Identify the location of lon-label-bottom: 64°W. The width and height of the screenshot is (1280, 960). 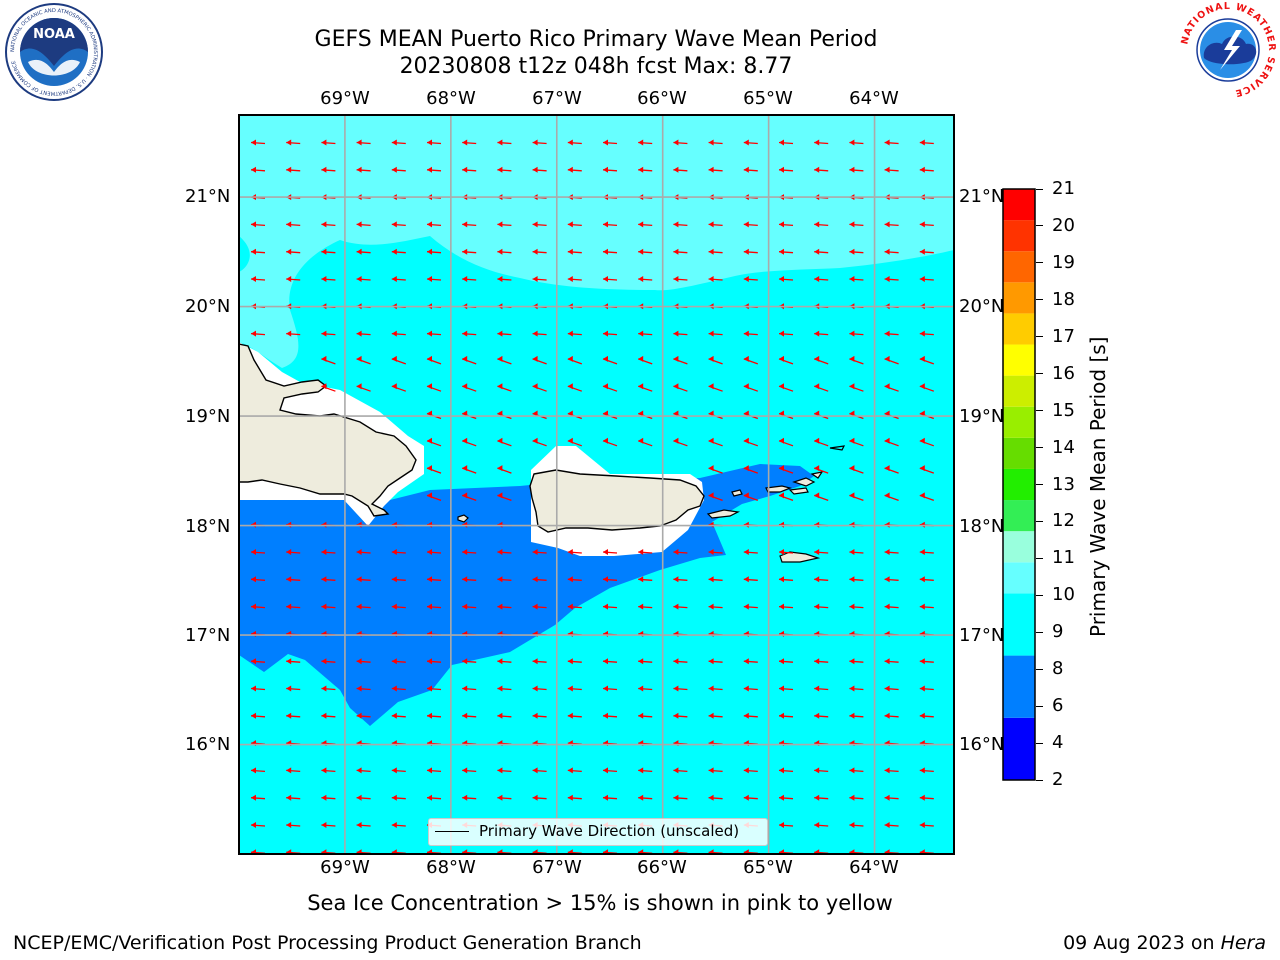
(874, 867).